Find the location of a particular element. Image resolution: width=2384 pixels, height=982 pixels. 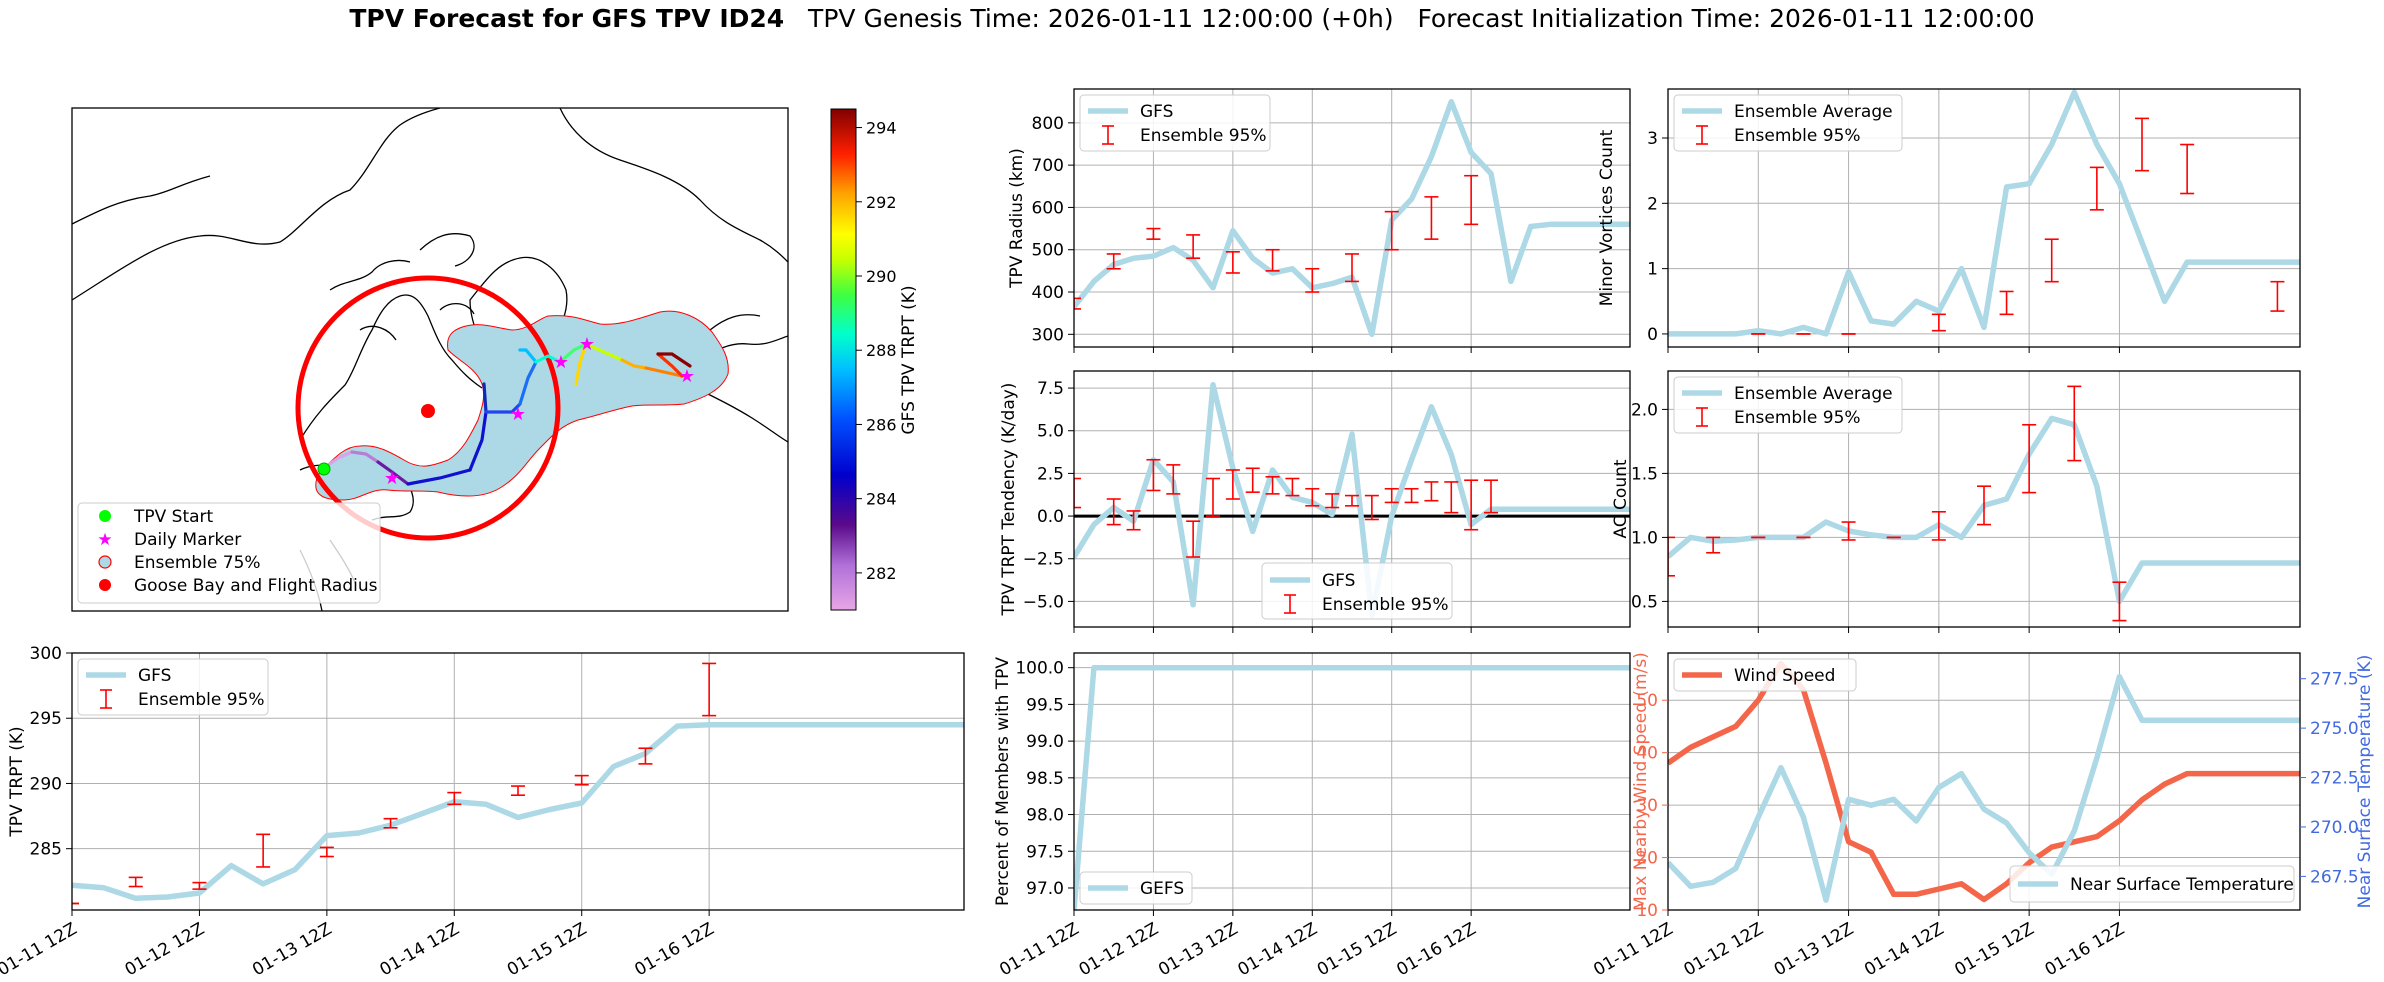

y-tick-right-label: 277.5 is located at coordinates (2334, 680).